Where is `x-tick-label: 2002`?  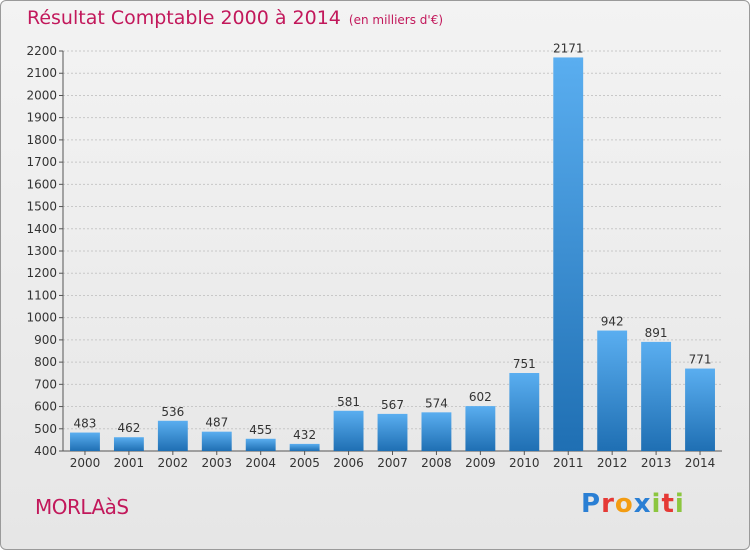 x-tick-label: 2002 is located at coordinates (173, 463).